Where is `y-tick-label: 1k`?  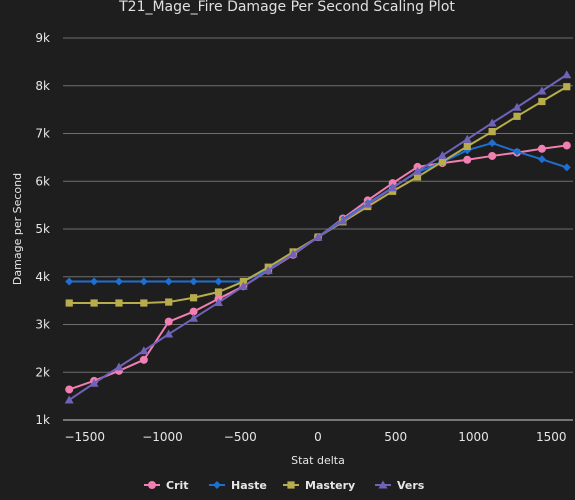 y-tick-label: 1k is located at coordinates (42, 420).